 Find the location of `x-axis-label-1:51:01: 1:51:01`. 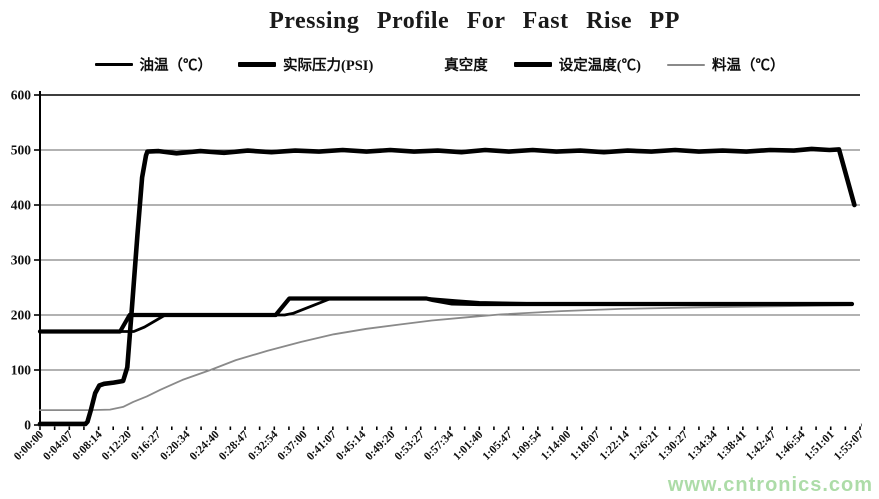

x-axis-label-1:51:01: 1:51:01 is located at coordinates (820, 445).